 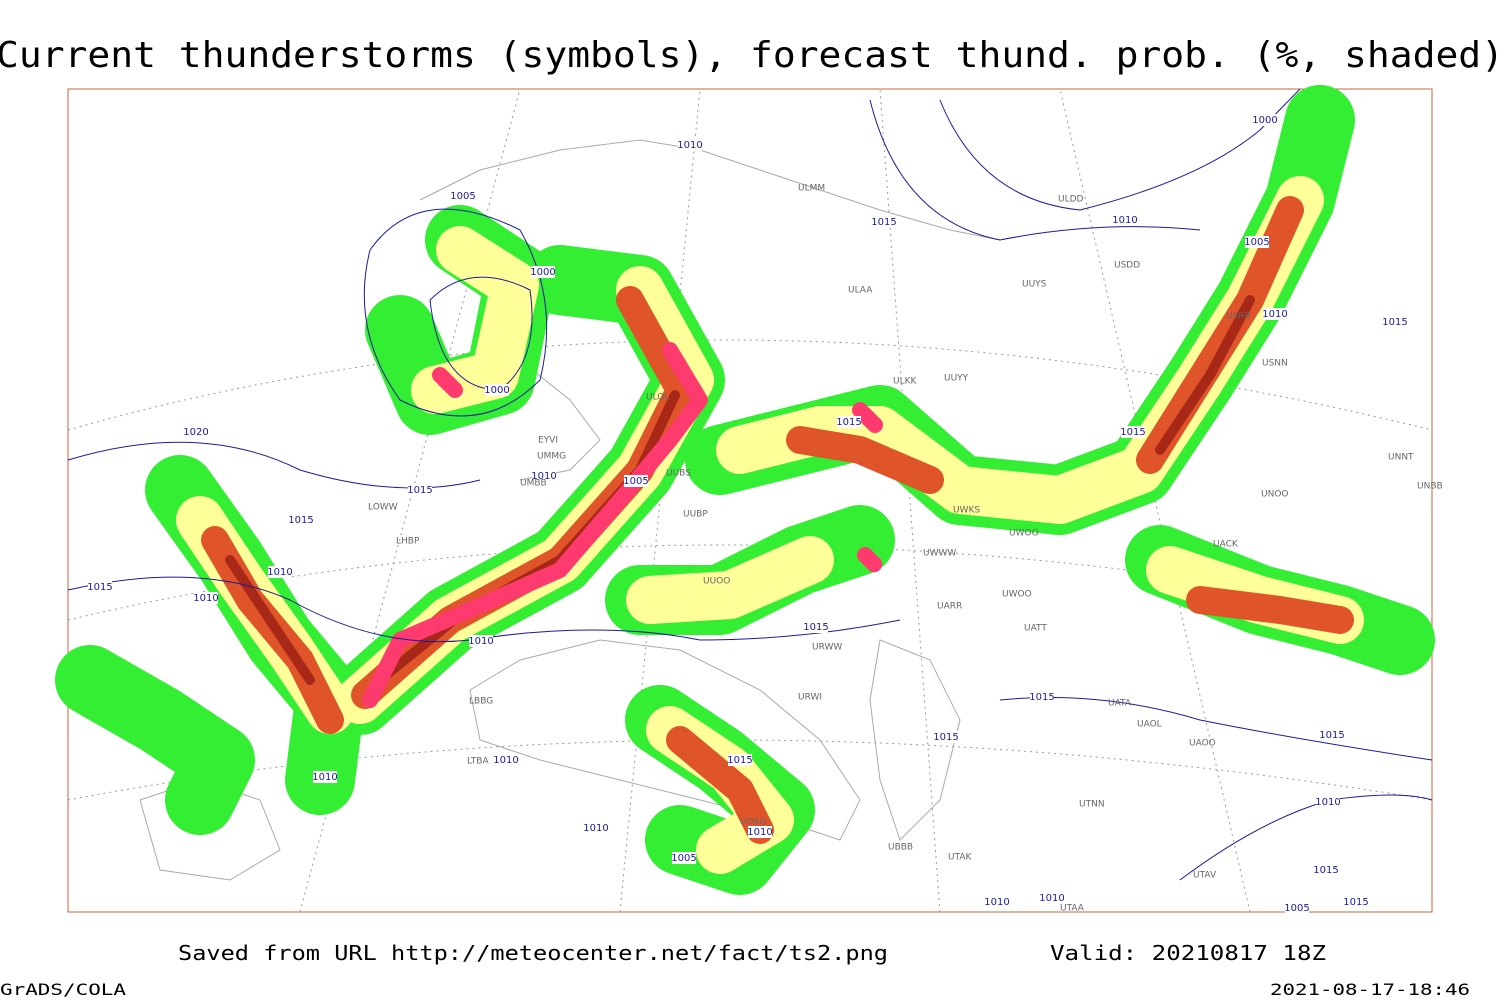 I want to click on station-code: UAOL, so click(x=1149, y=725).